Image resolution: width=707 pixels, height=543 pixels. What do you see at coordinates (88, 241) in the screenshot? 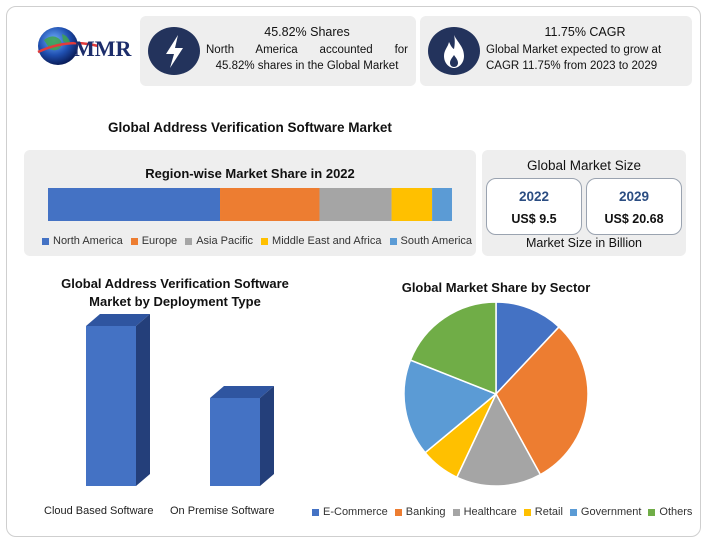
I see `legend-label: North America` at bounding box center [88, 241].